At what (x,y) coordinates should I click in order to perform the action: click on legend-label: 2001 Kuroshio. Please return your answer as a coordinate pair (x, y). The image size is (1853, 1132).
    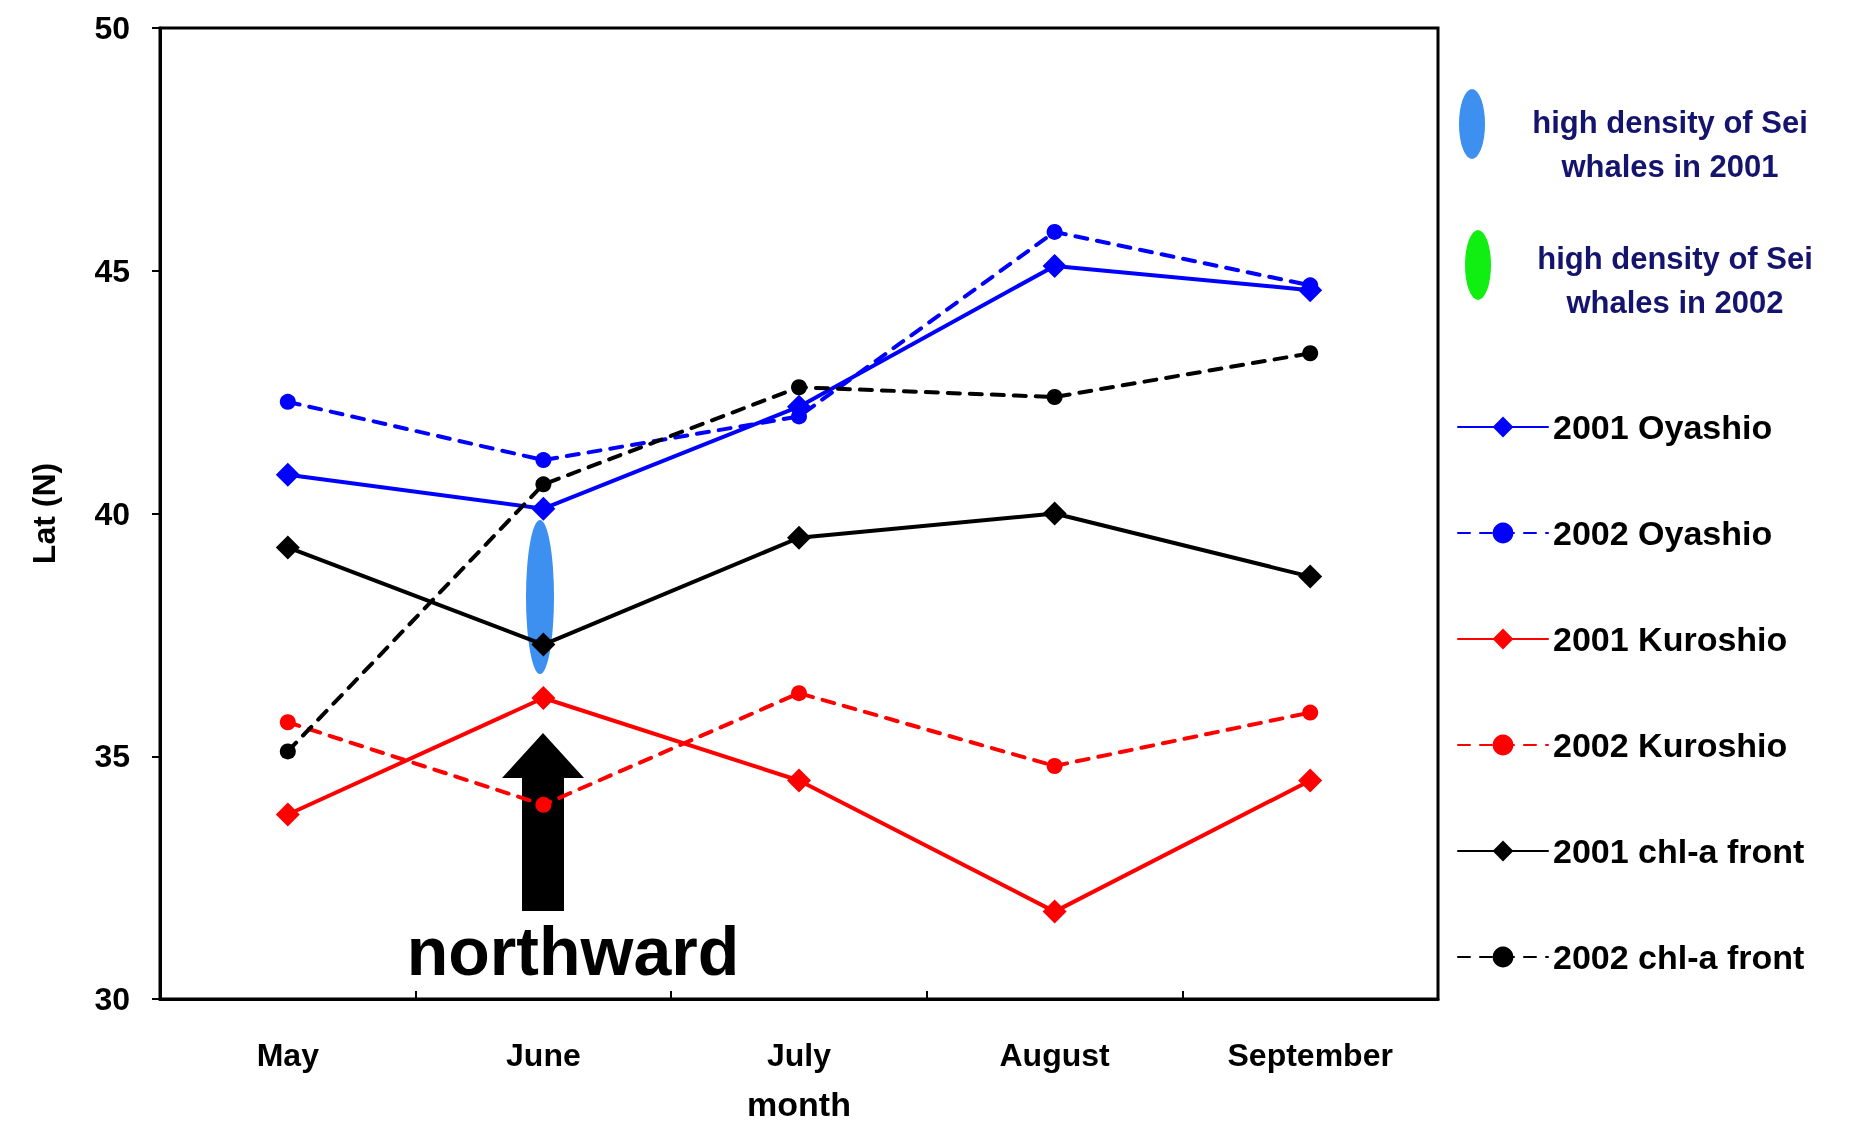
    Looking at the image, I should click on (1670, 639).